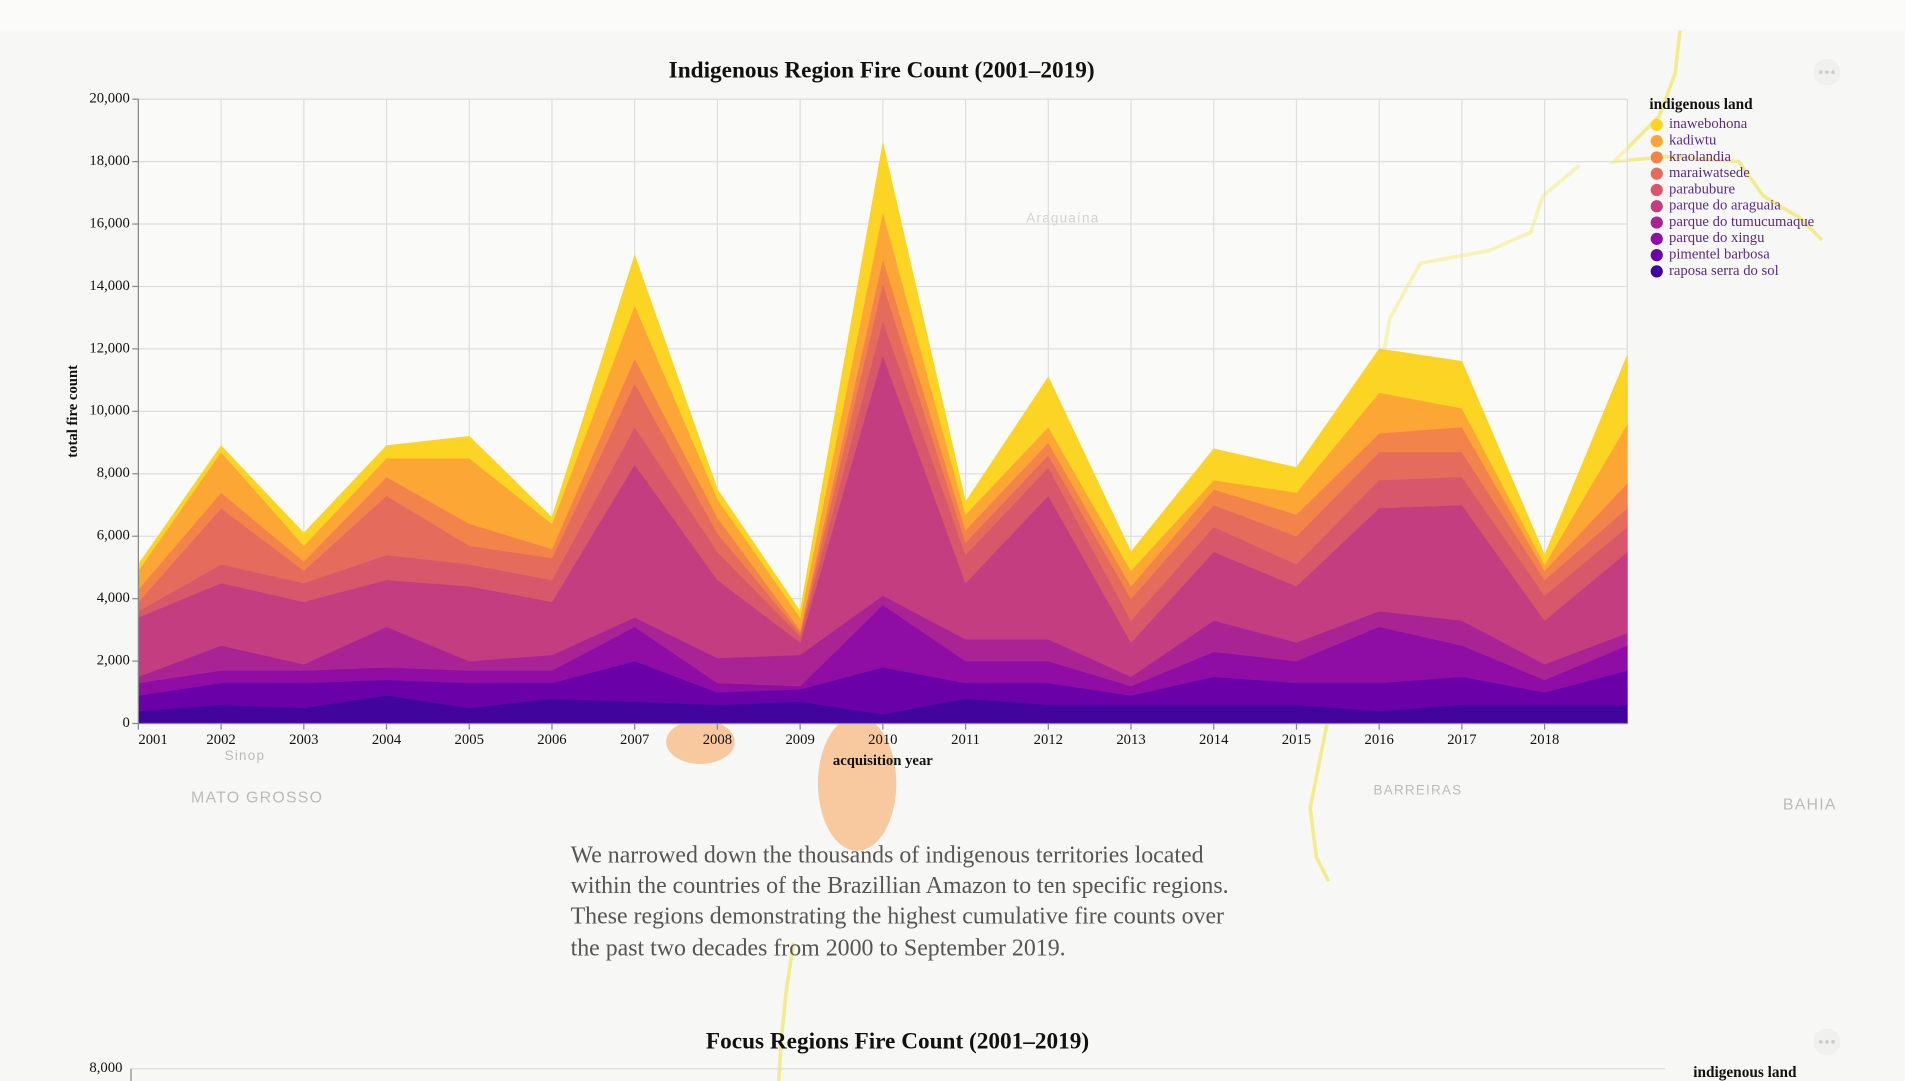 This screenshot has width=1920, height=1081. Describe the element at coordinates (1418, 789) in the screenshot. I see `map-label: BARREIRAS` at that location.